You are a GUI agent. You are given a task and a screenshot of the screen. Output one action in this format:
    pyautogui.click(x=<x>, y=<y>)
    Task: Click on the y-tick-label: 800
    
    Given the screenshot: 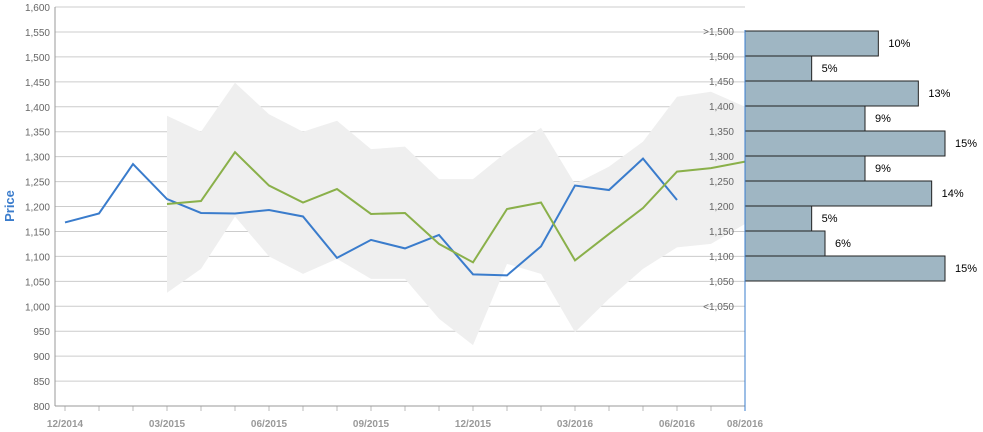 What is the action you would take?
    pyautogui.click(x=41, y=407)
    